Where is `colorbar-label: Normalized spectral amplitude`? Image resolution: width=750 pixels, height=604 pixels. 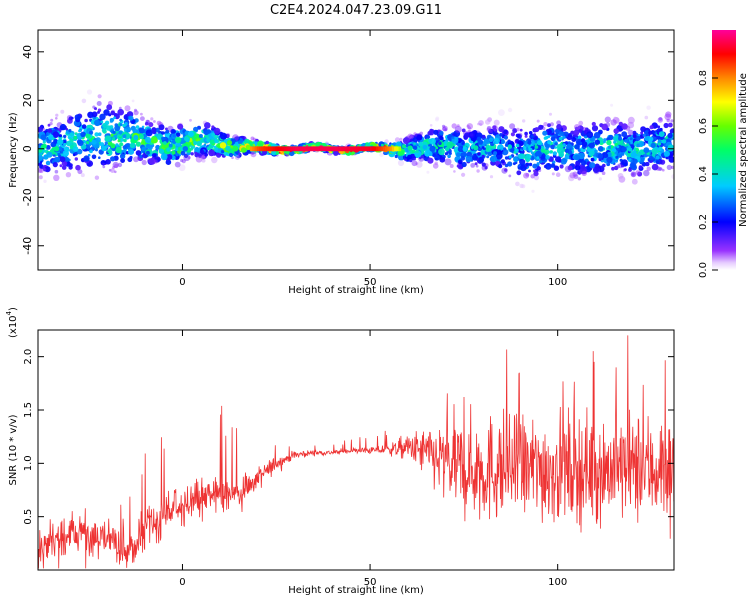 colorbar-label: Normalized spectral amplitude is located at coordinates (743, 150).